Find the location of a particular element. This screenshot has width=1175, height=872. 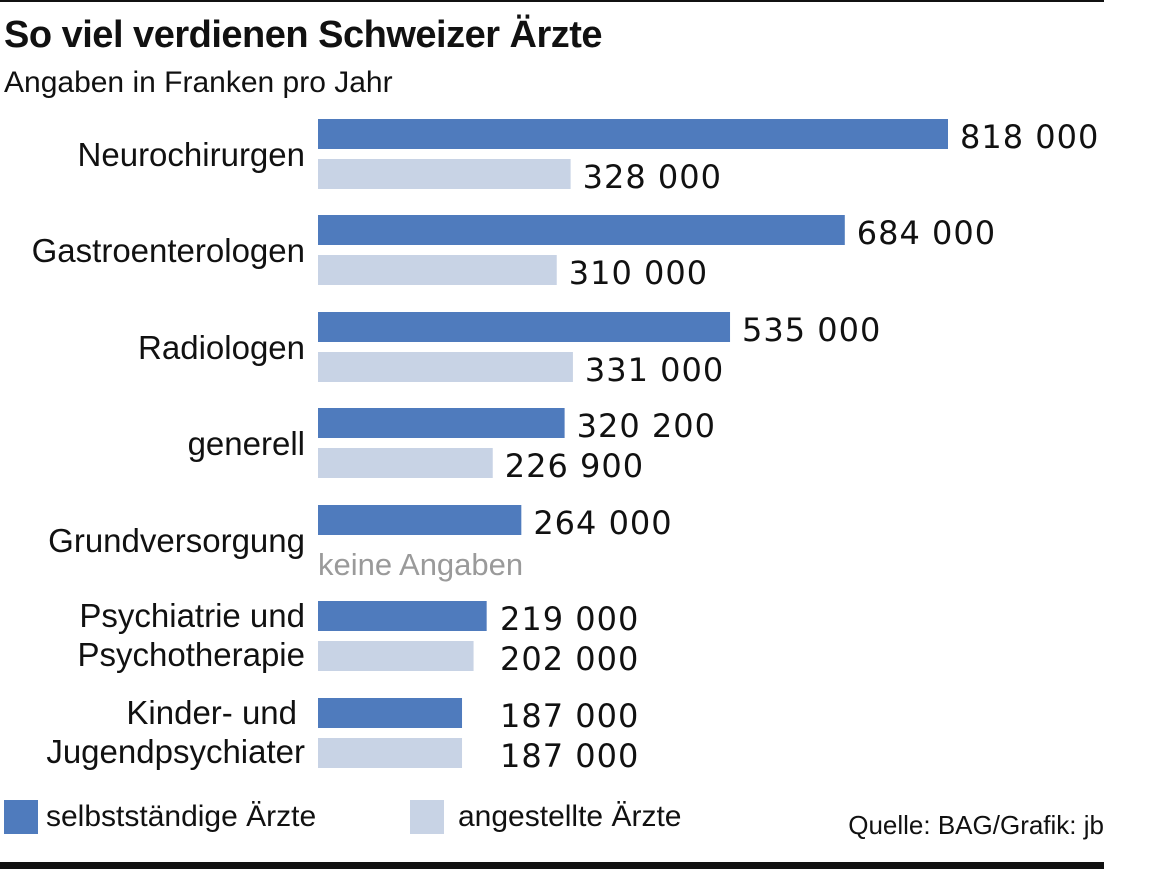

top-rule is located at coordinates (552, 1).